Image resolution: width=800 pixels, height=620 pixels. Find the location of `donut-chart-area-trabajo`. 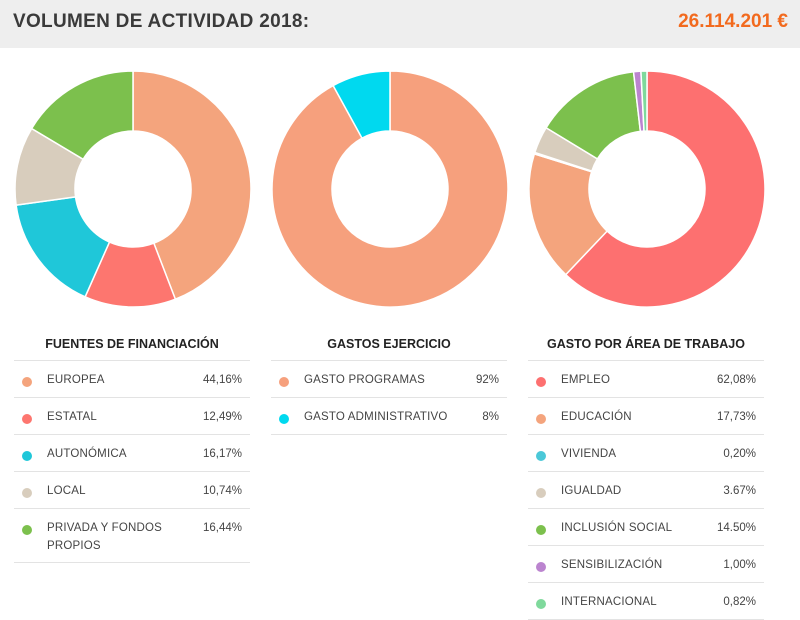

donut-chart-area-trabajo is located at coordinates (647, 189).